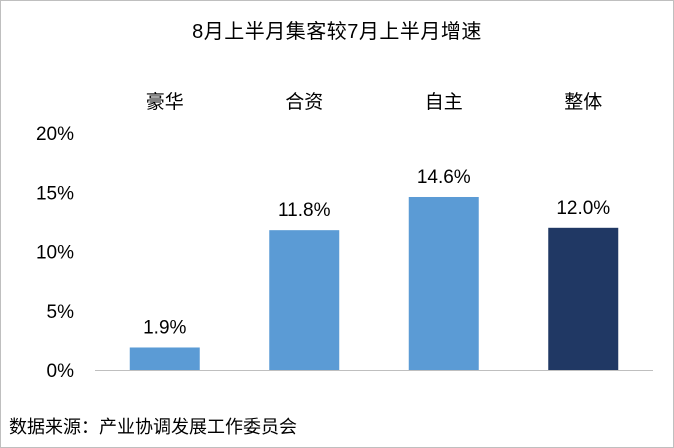  What do you see at coordinates (164, 327) in the screenshot?
I see `value-label: 1.9%` at bounding box center [164, 327].